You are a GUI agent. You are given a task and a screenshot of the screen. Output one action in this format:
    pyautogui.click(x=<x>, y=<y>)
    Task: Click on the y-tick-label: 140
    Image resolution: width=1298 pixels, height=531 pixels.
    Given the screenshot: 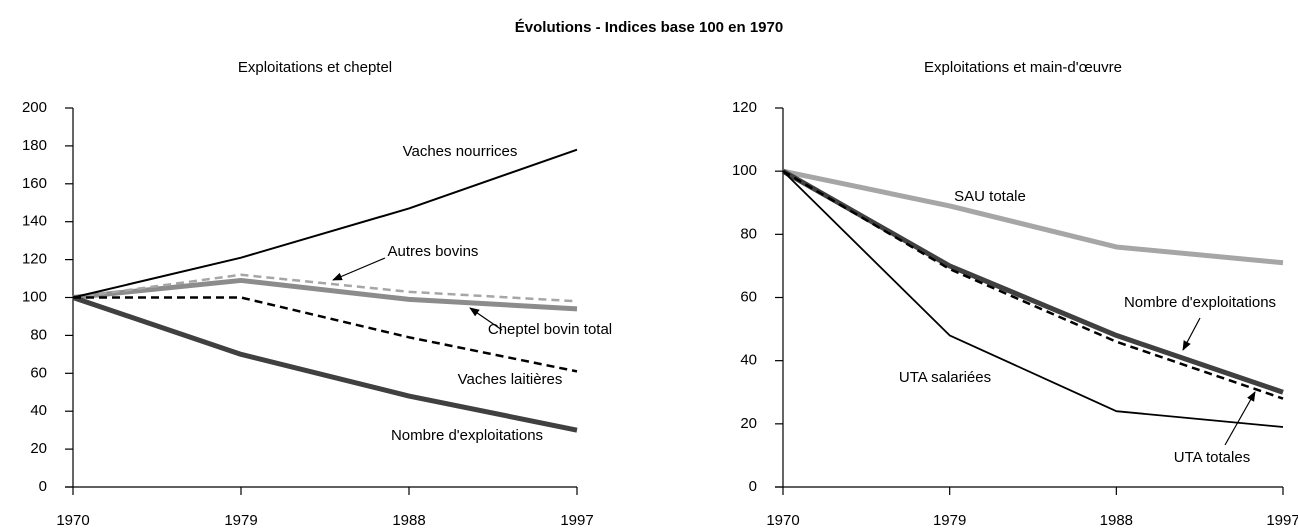 What is the action you would take?
    pyautogui.click(x=34, y=221)
    